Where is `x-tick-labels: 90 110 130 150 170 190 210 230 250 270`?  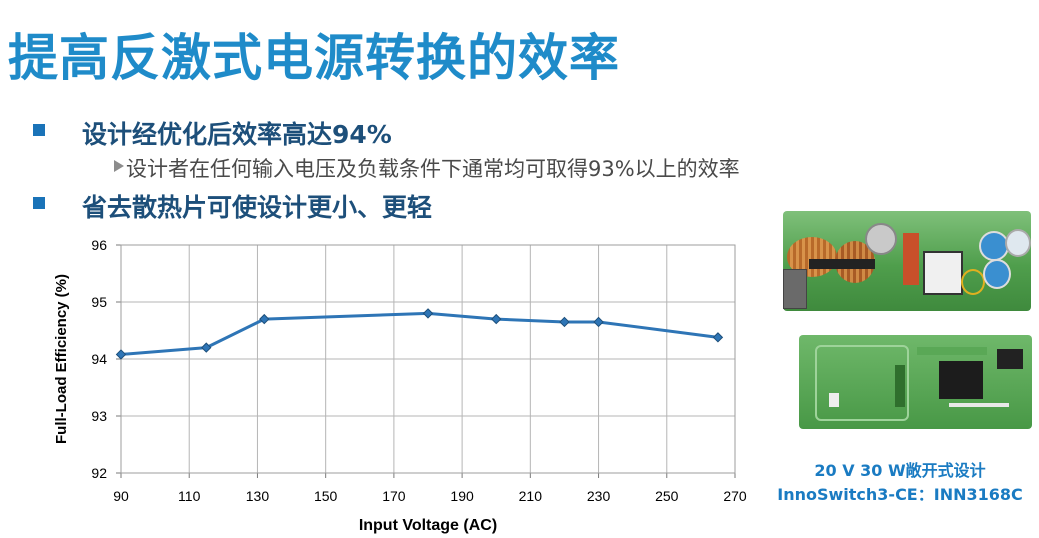 x-tick-labels: 90 110 130 150 170 190 210 230 250 270 is located at coordinates (430, 496).